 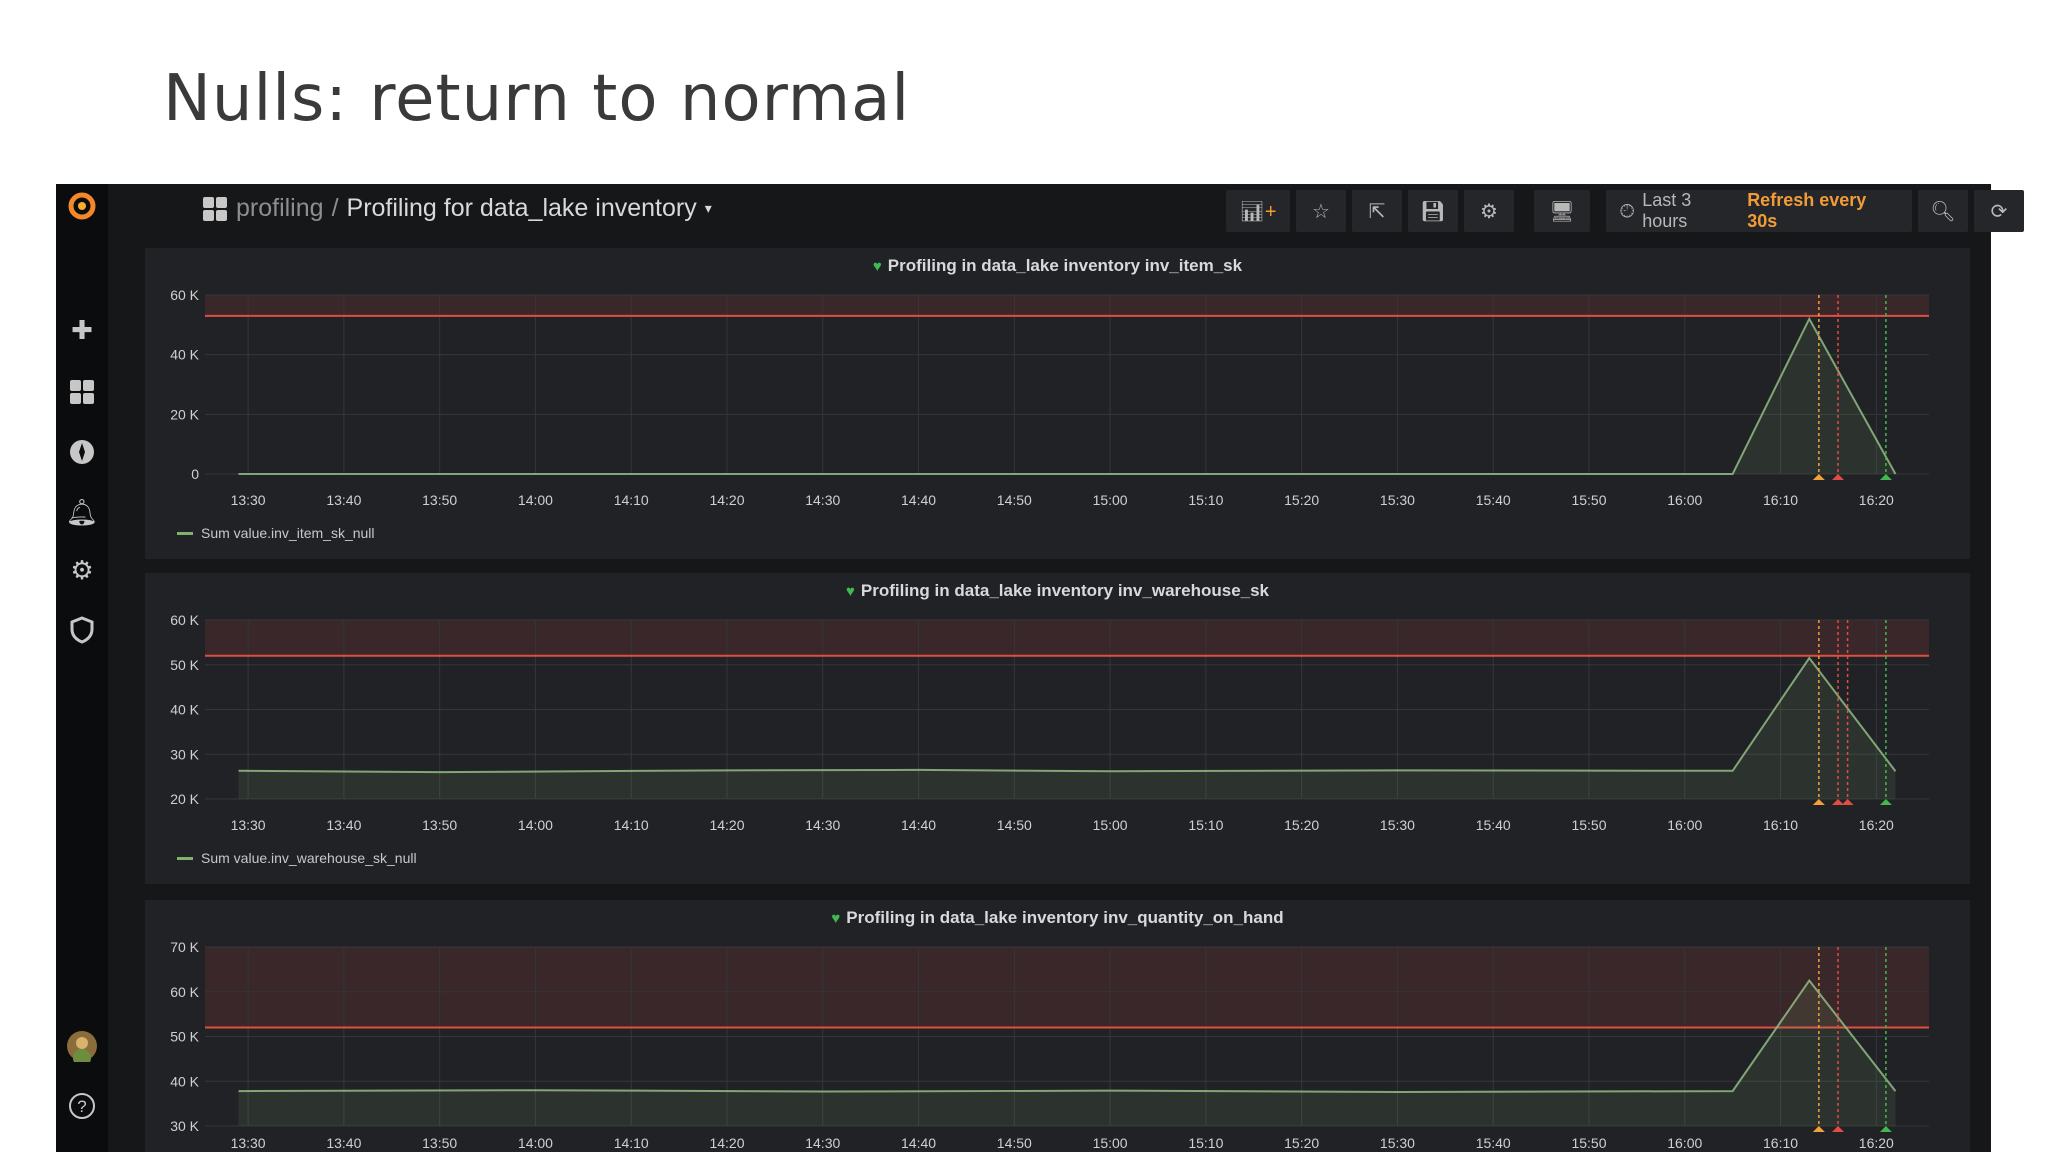 What do you see at coordinates (1014, 500) in the screenshot?
I see `x-tick-label: 14:50` at bounding box center [1014, 500].